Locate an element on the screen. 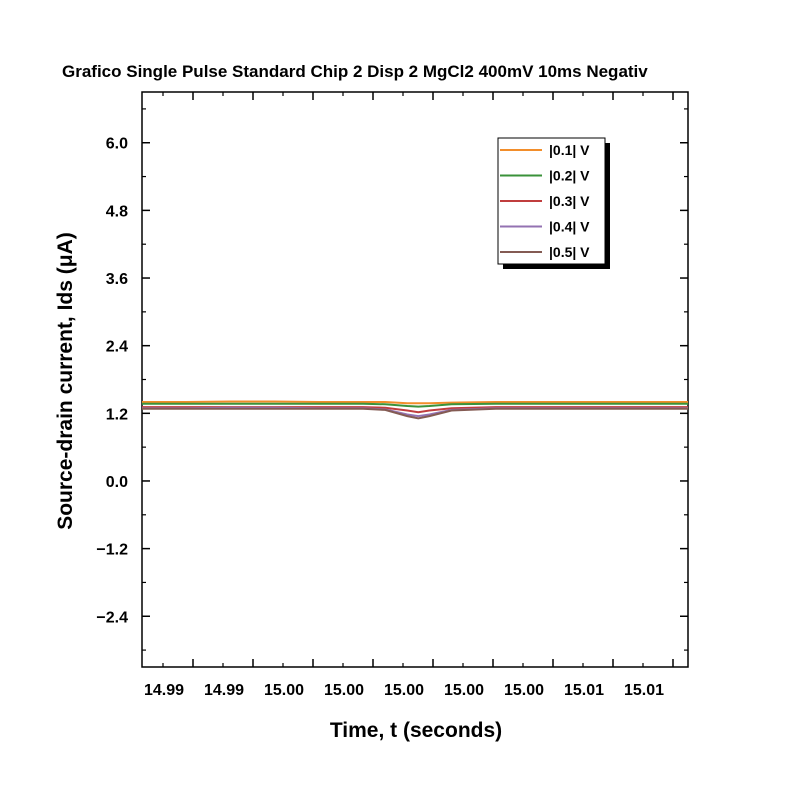 This screenshot has width=800, height=800. y-tick-label: 2.4 is located at coordinates (117, 347).